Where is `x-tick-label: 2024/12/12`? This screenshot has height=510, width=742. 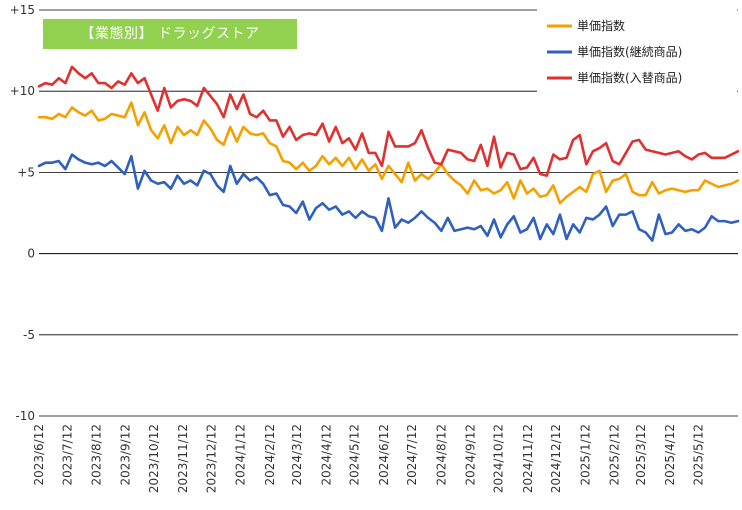
x-tick-label: 2024/12/12 is located at coordinates (556, 458).